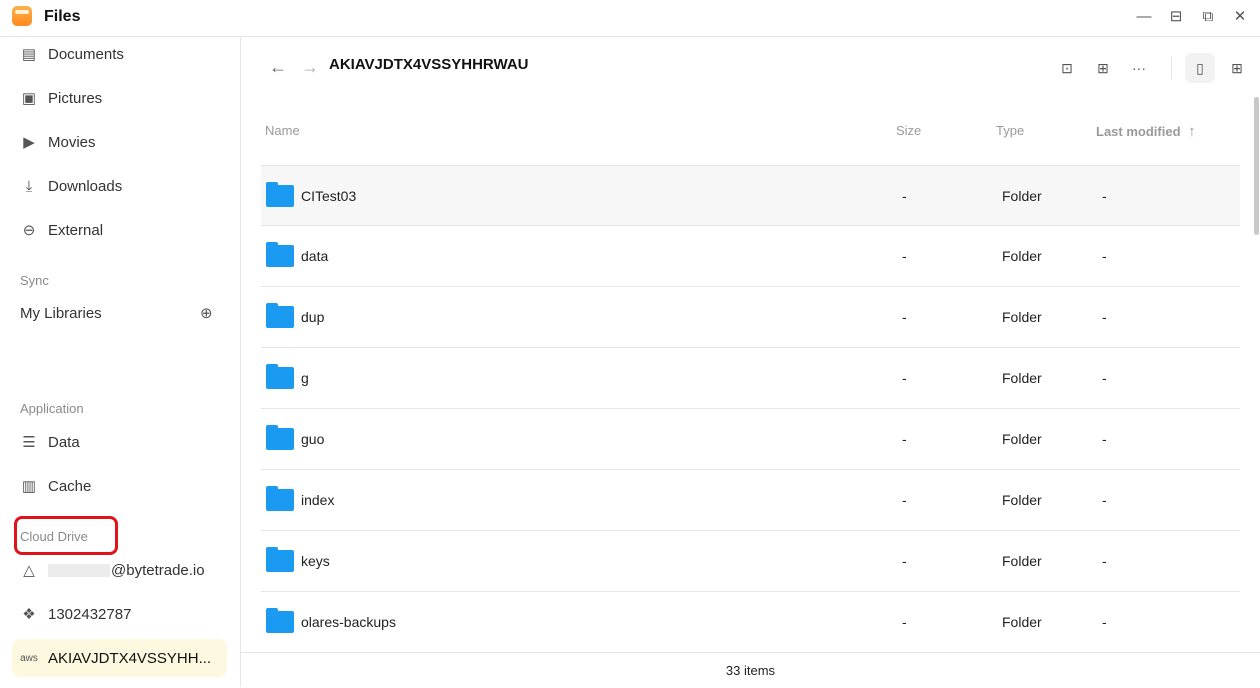  I want to click on database-icon: ☰, so click(29, 442).